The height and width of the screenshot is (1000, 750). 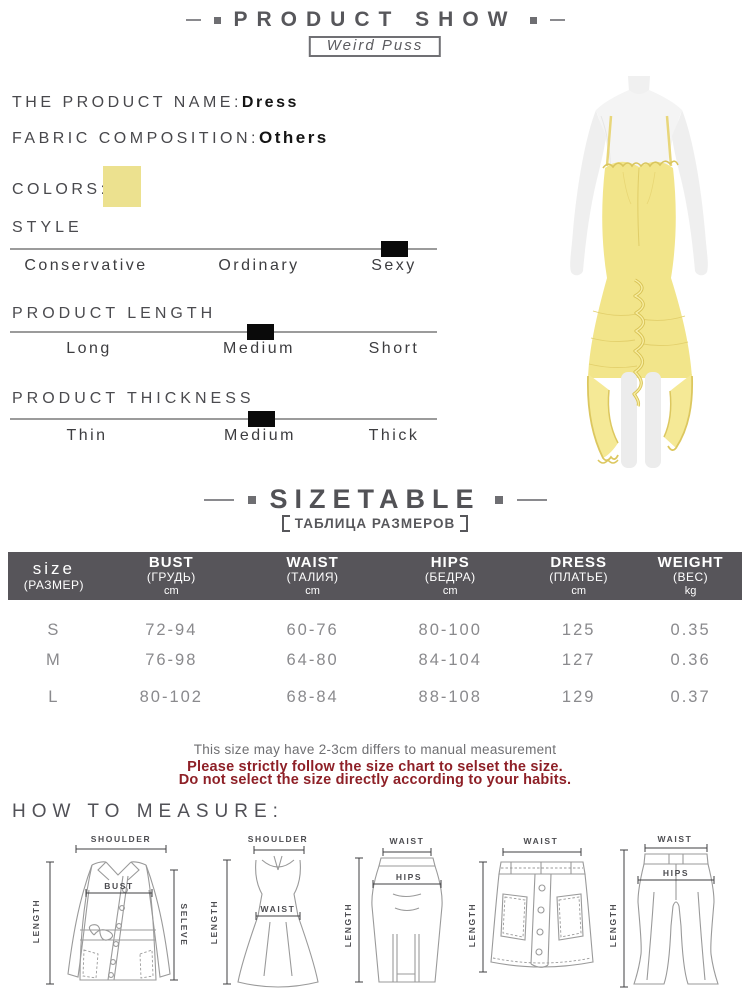 I want to click on yellow-dress-mannequin-image, so click(x=639, y=272).